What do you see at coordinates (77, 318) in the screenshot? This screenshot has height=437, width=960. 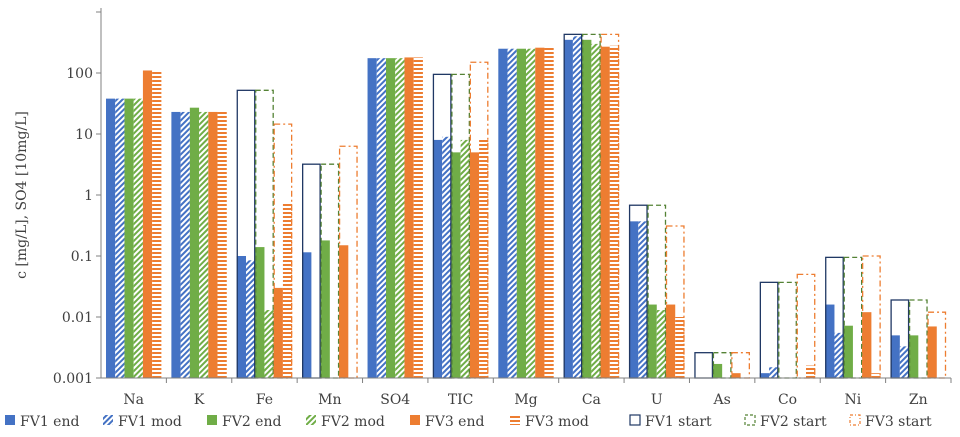 I see `y-tick-label: 0.01` at bounding box center [77, 318].